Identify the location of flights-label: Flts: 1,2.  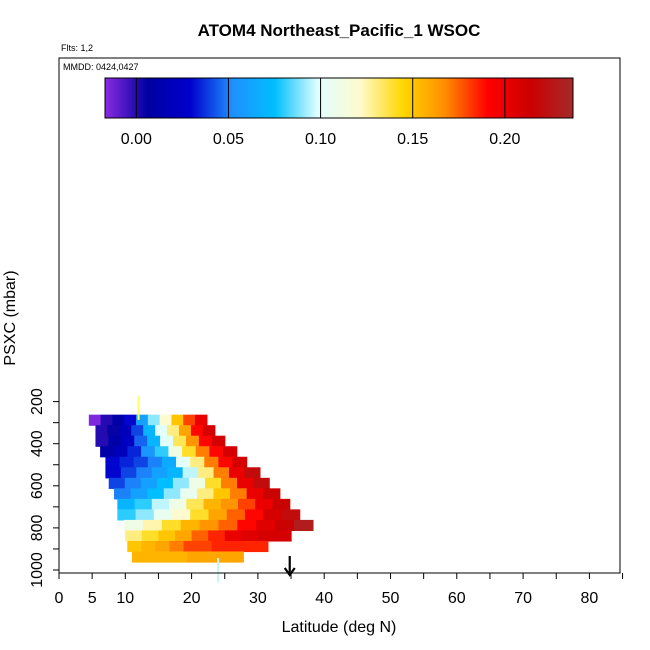
(77, 48).